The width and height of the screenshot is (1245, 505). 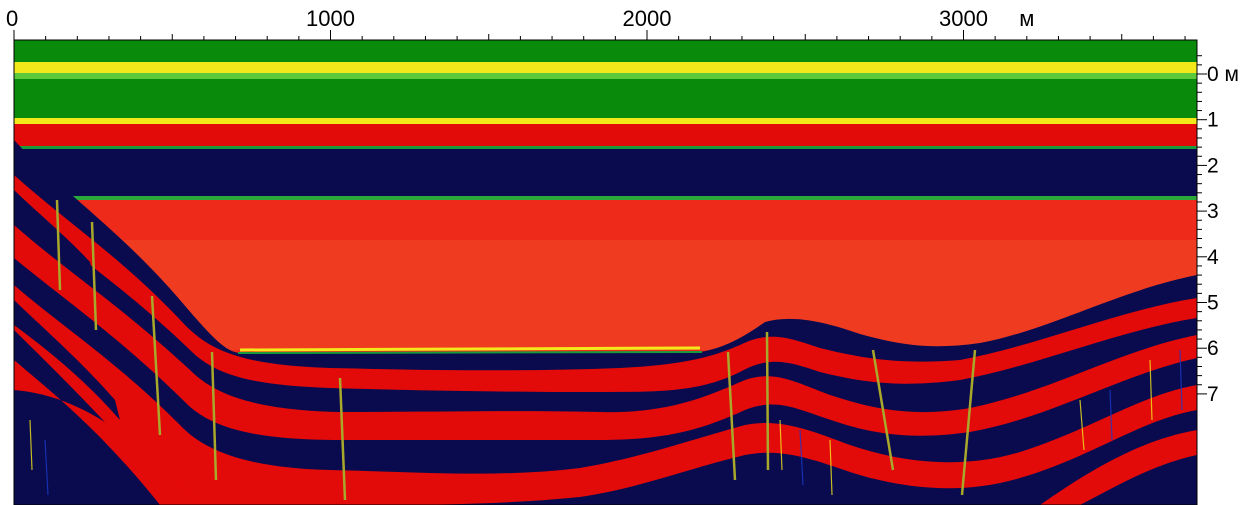 I want to click on lightgreen-band, so click(x=605, y=76).